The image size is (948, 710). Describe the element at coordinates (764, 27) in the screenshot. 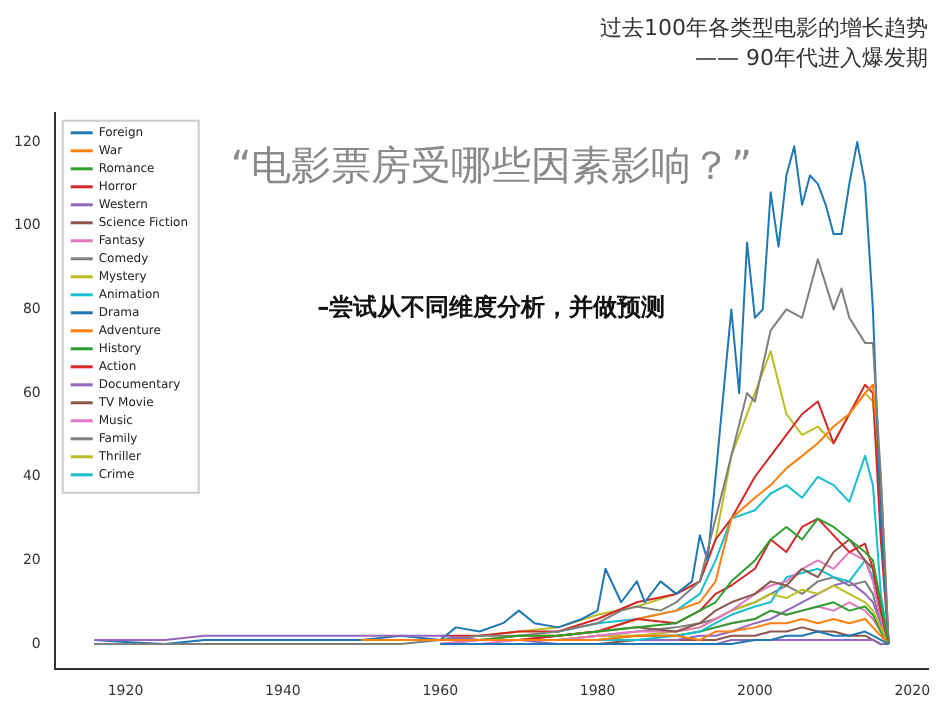

I see `chart-title: 过去100年各类型电影的增长趋势` at that location.